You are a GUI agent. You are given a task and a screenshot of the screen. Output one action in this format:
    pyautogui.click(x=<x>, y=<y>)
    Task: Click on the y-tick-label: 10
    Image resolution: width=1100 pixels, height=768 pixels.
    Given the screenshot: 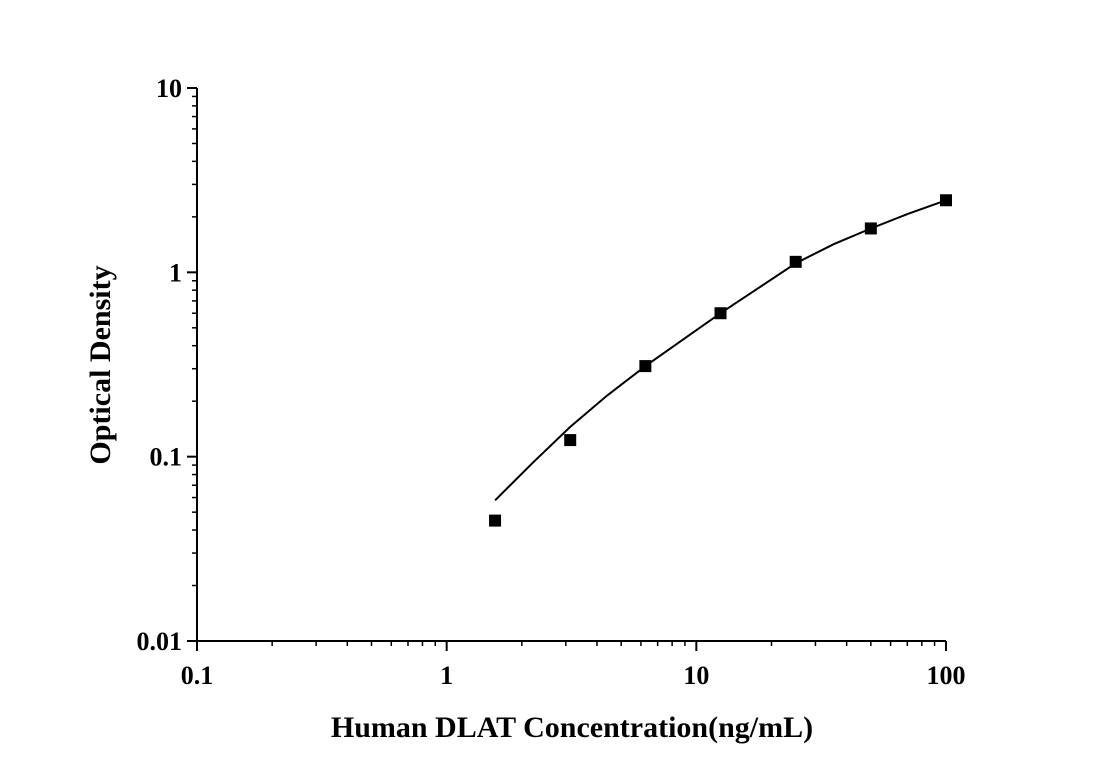 What is the action you would take?
    pyautogui.click(x=169, y=88)
    